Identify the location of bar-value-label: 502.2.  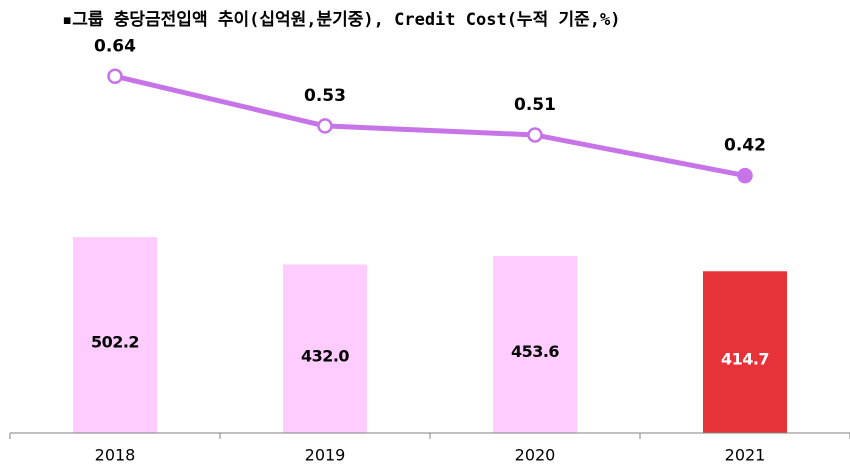
(115, 342).